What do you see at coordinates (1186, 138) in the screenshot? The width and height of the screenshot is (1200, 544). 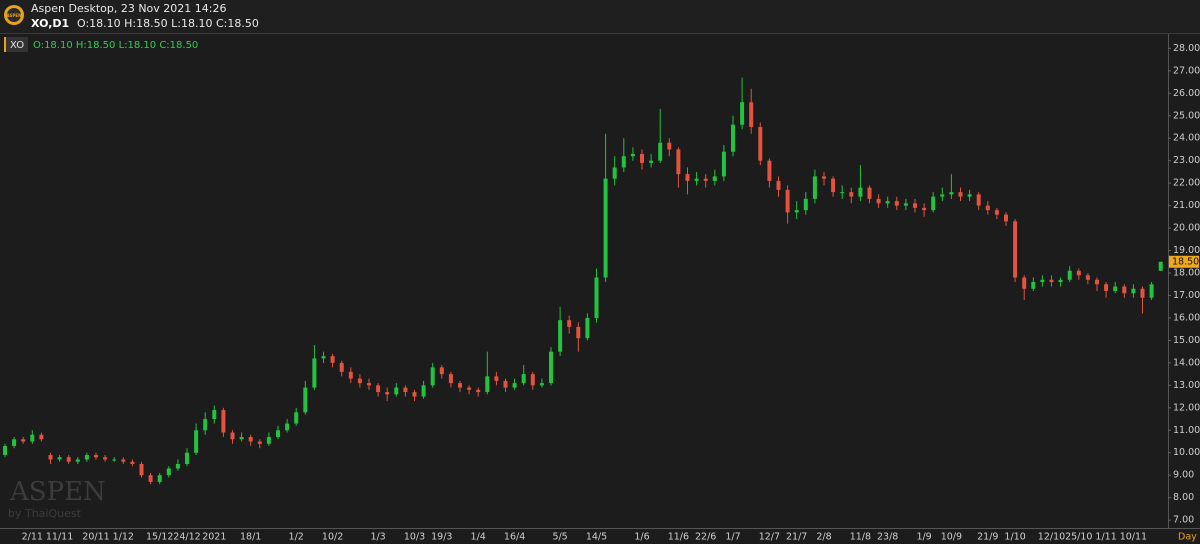 I see `y-tick-label: 24.00` at bounding box center [1186, 138].